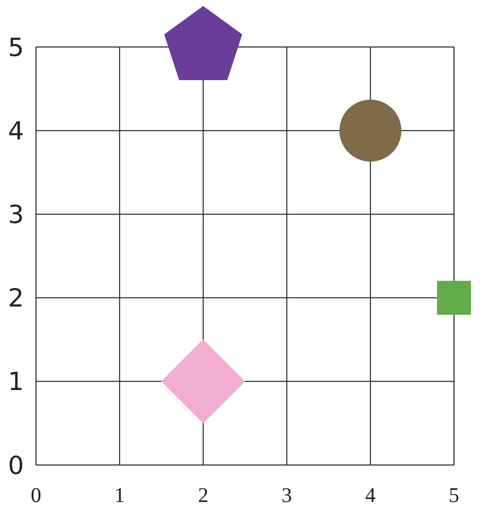  What do you see at coordinates (203, 495) in the screenshot?
I see `x-tick-label: 2` at bounding box center [203, 495].